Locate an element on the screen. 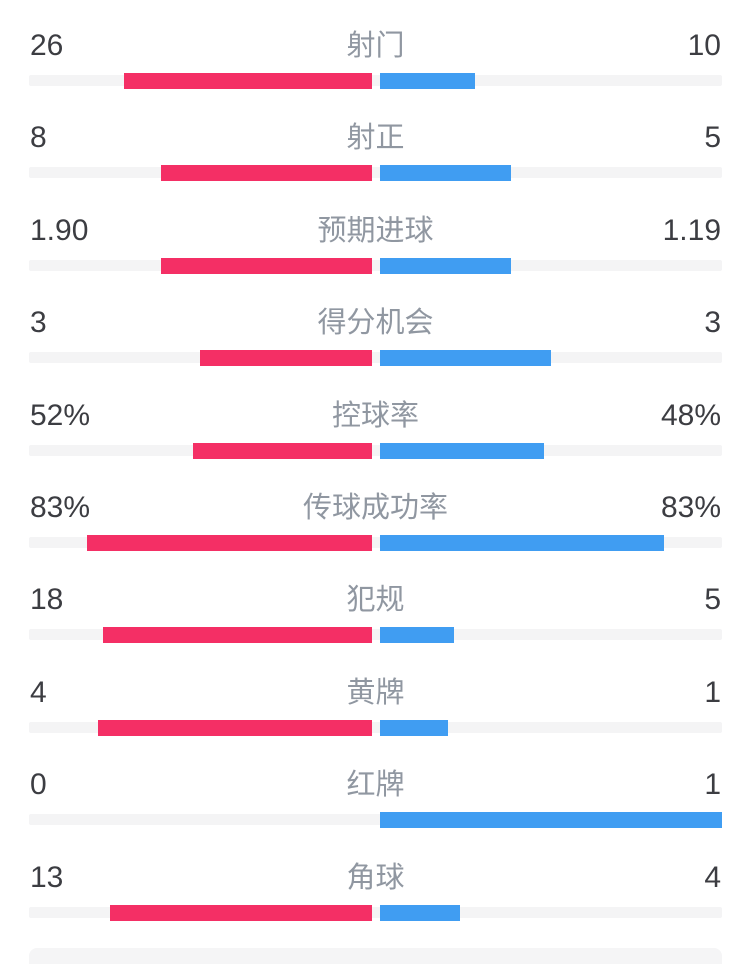 This screenshot has width=750, height=964. stat-label: 射门 is located at coordinates (375, 46).